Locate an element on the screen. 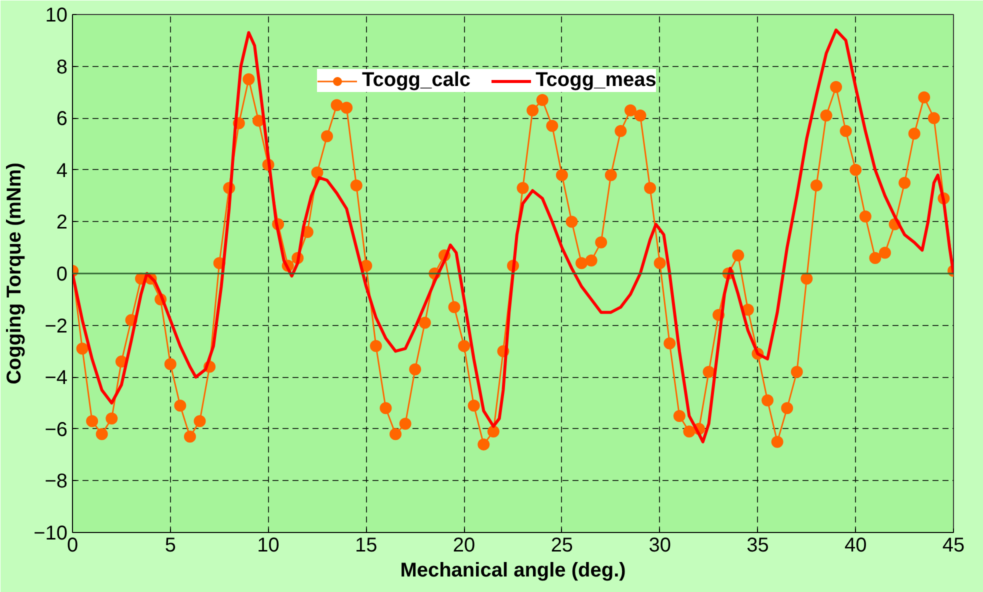 The height and width of the screenshot is (592, 983). y-axis-title: Cogging Torque (mNm) is located at coordinates (15, 273).